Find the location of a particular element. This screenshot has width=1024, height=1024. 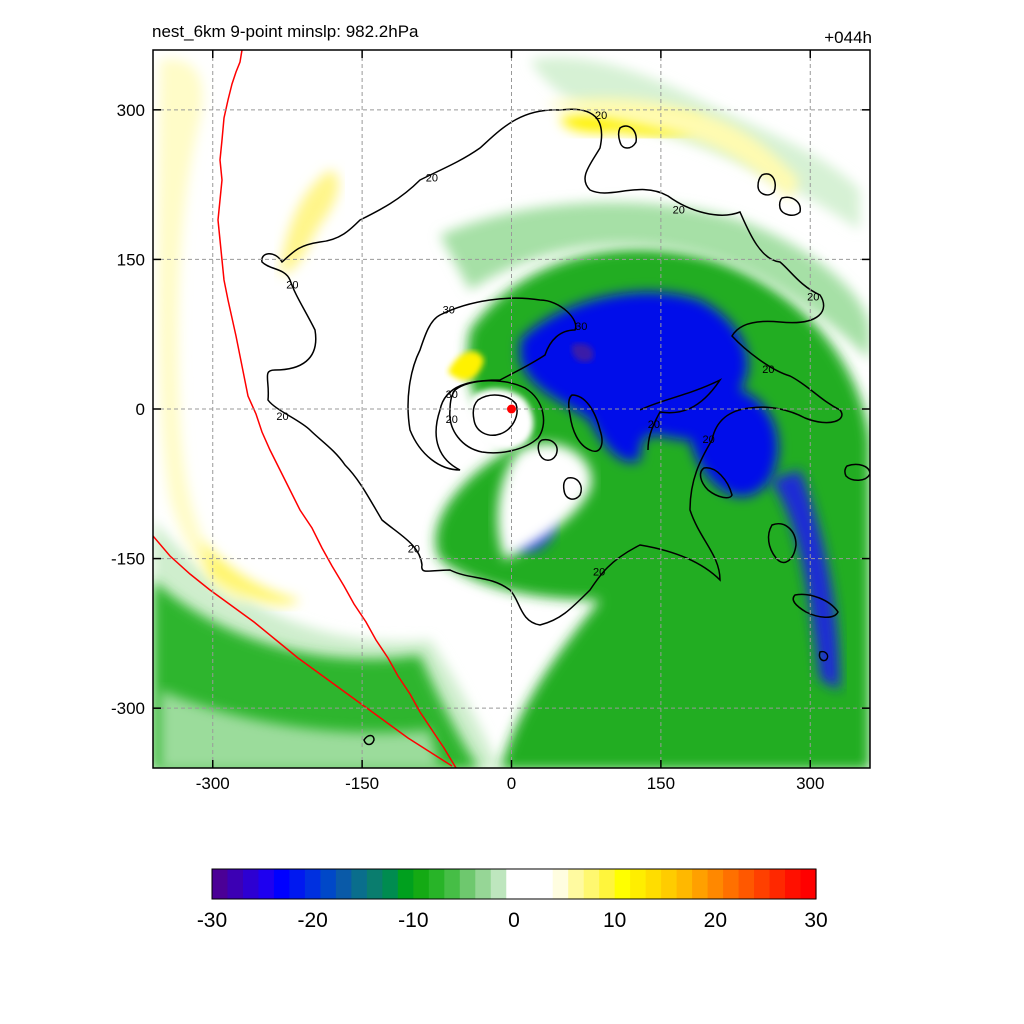

colorbar: -30 -20 -10 0 10 20 30 is located at coordinates (512, 900).